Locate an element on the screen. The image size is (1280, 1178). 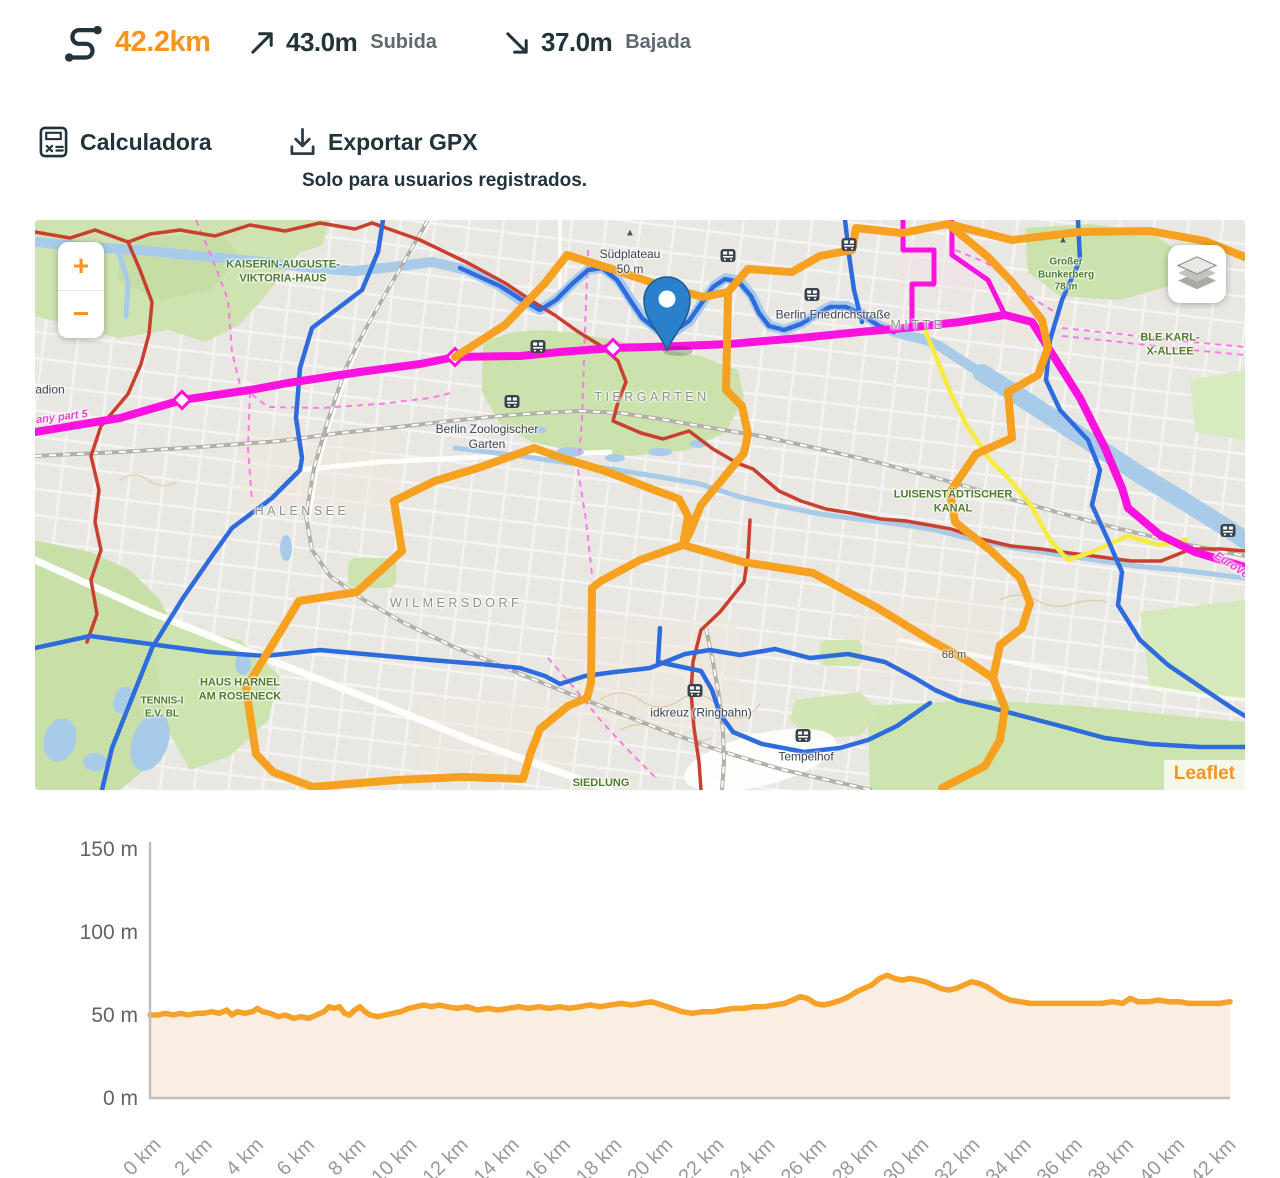
y-axis-tick: 50 m is located at coordinates (114, 1015).